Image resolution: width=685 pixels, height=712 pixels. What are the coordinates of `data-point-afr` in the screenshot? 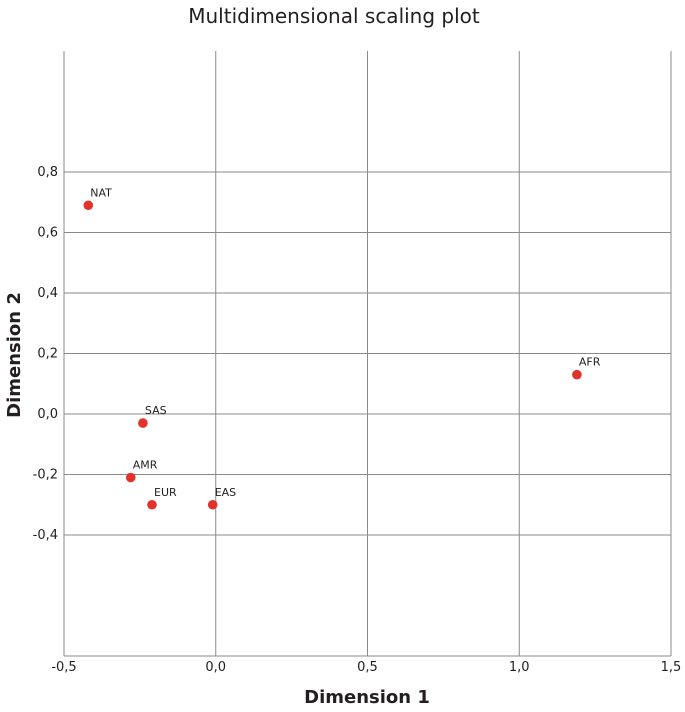 It's located at (577, 374).